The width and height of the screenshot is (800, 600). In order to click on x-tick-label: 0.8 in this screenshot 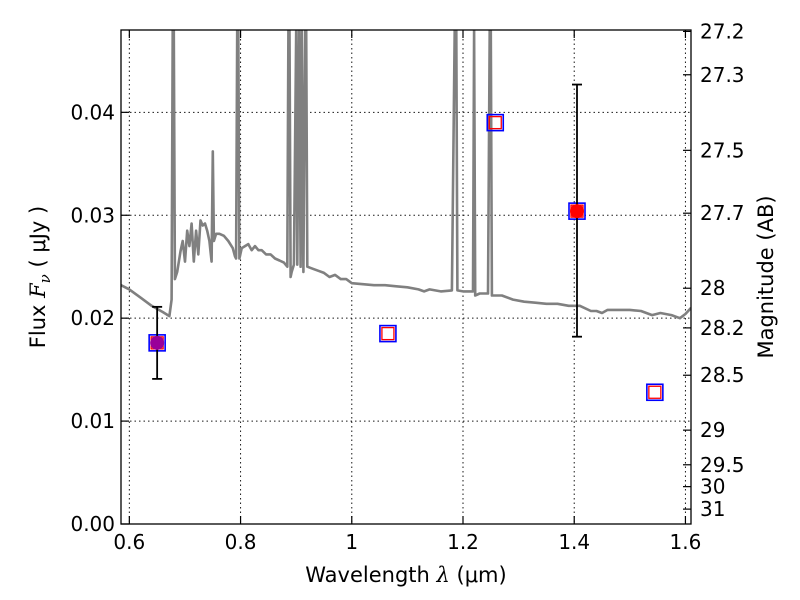, I will do `click(241, 542)`.